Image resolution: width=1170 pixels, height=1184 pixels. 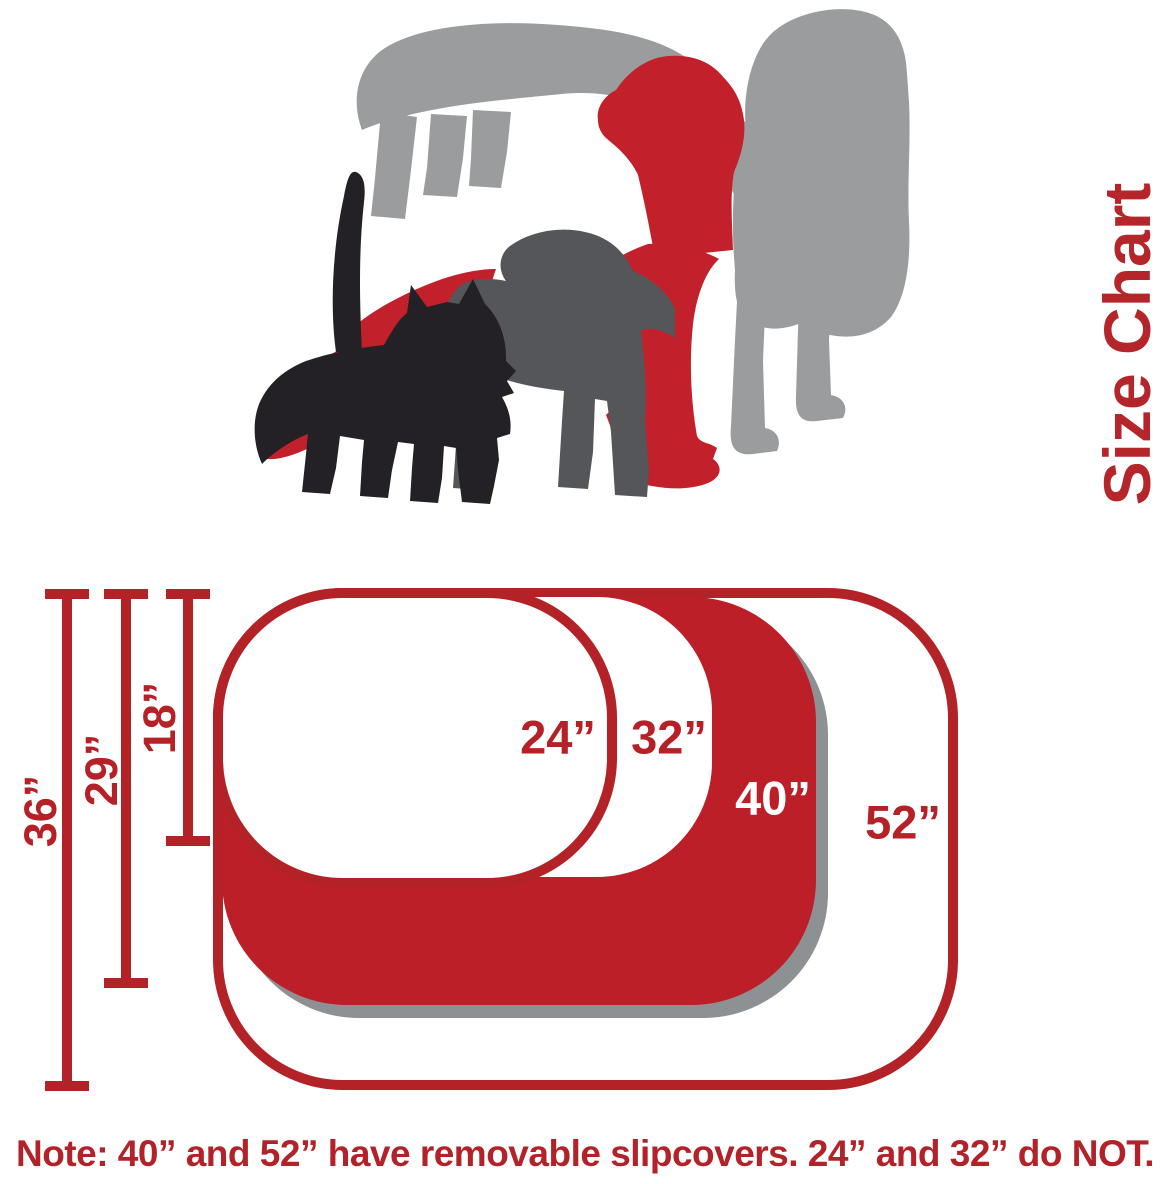 I want to click on dimension-bar-18-top-cap, so click(x=188, y=594).